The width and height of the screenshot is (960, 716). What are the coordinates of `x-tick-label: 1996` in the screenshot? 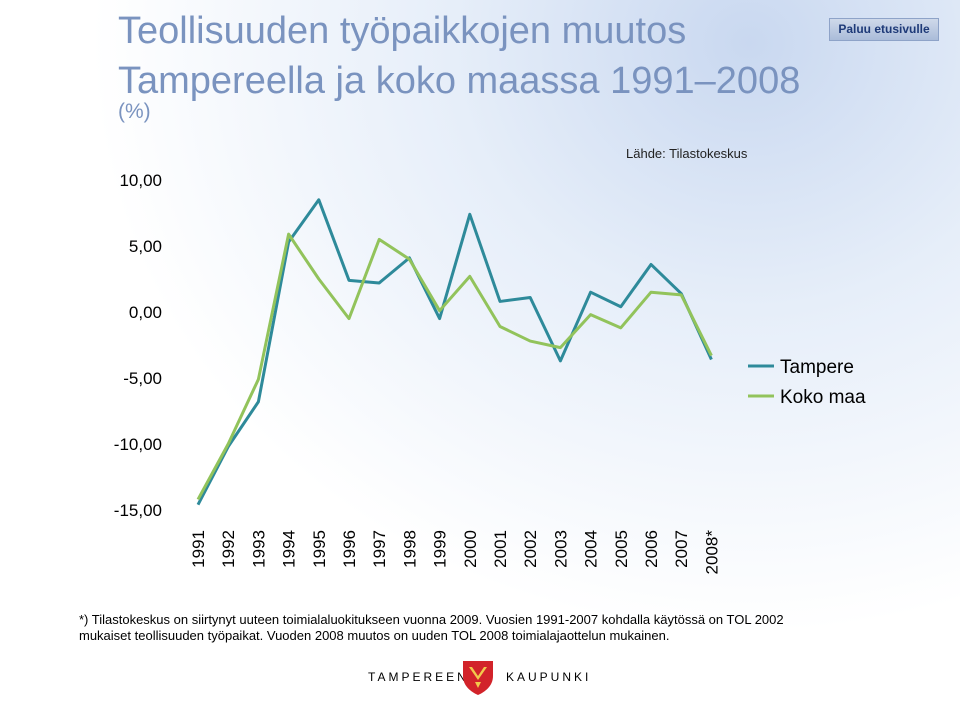 It's located at (349, 549).